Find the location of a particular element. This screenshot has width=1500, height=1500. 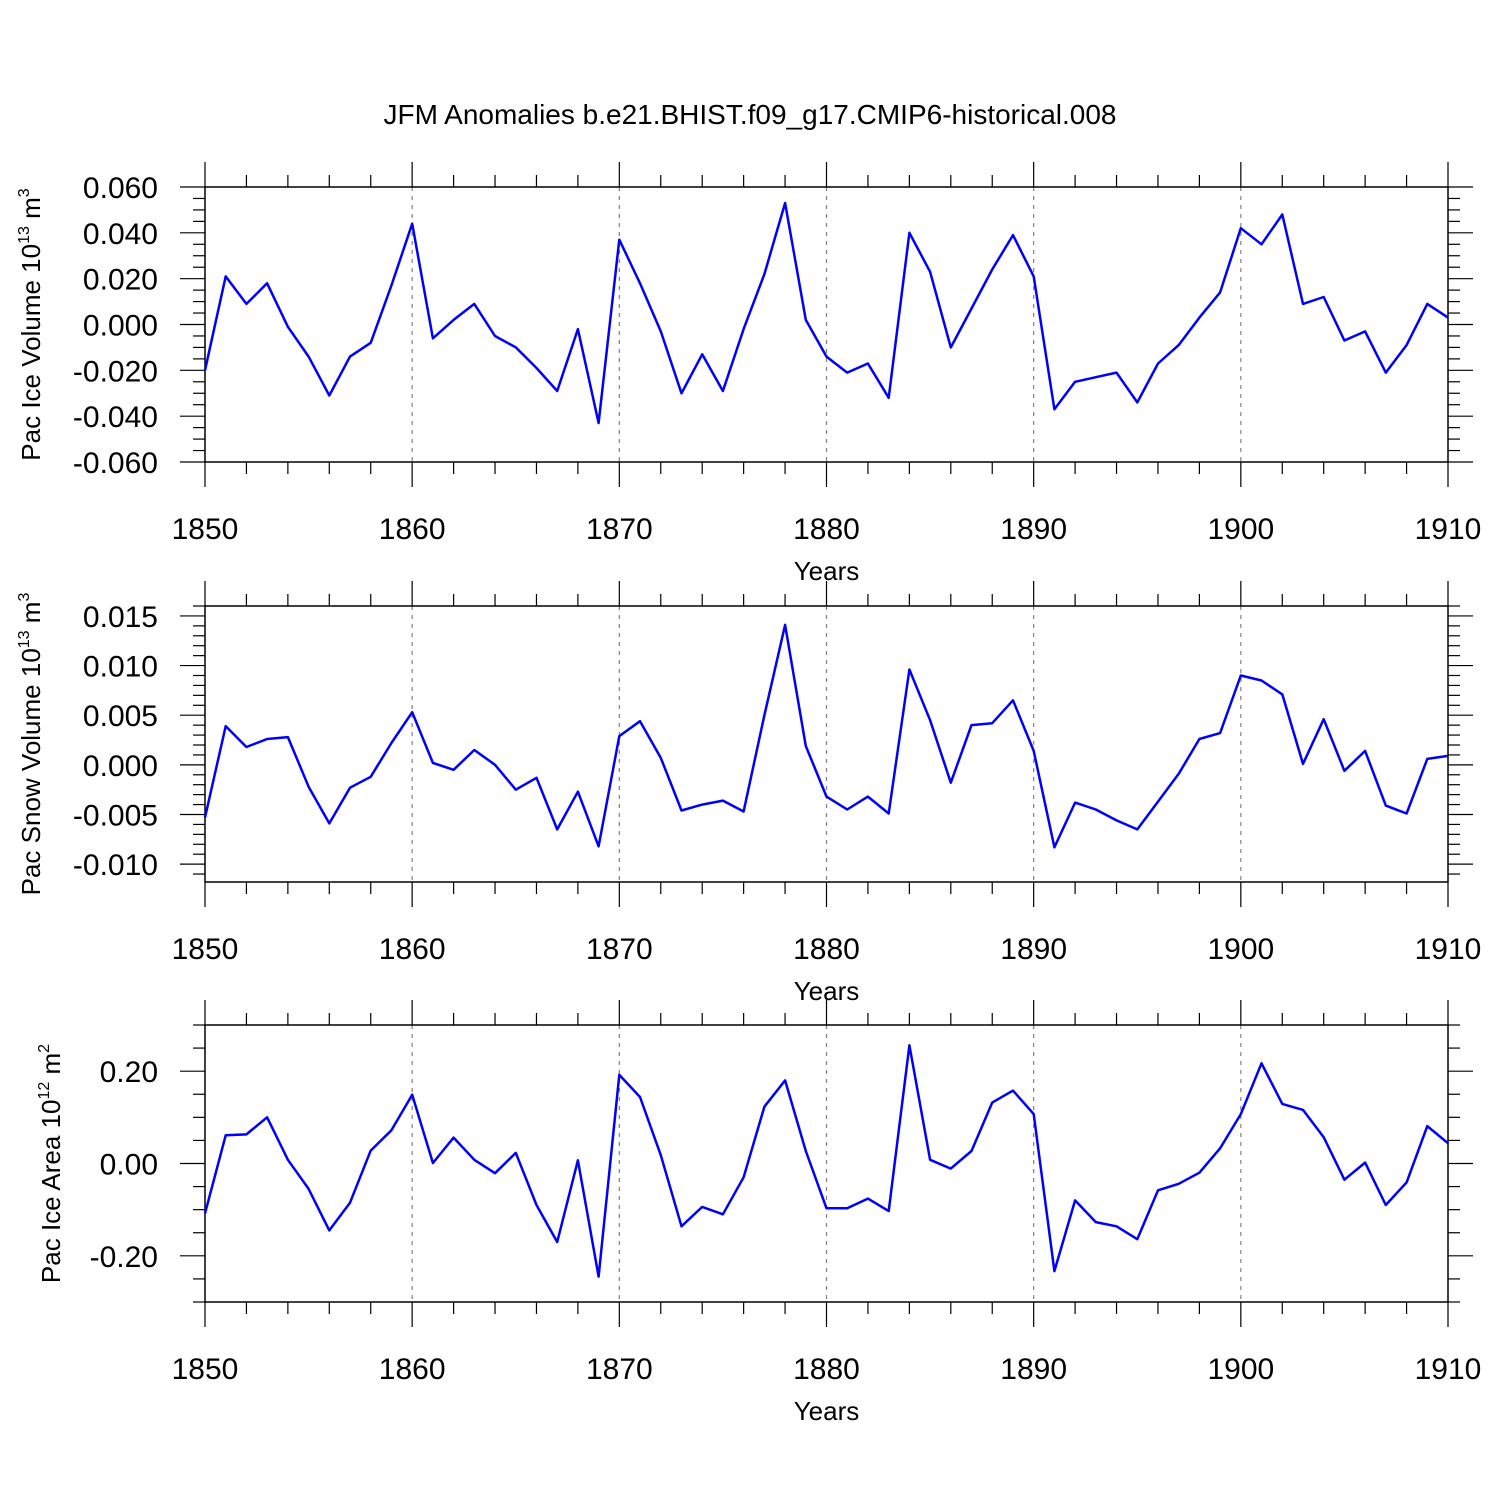

y-axis-label-text: Pac Ice Area 10 is located at coordinates (51, 1192).